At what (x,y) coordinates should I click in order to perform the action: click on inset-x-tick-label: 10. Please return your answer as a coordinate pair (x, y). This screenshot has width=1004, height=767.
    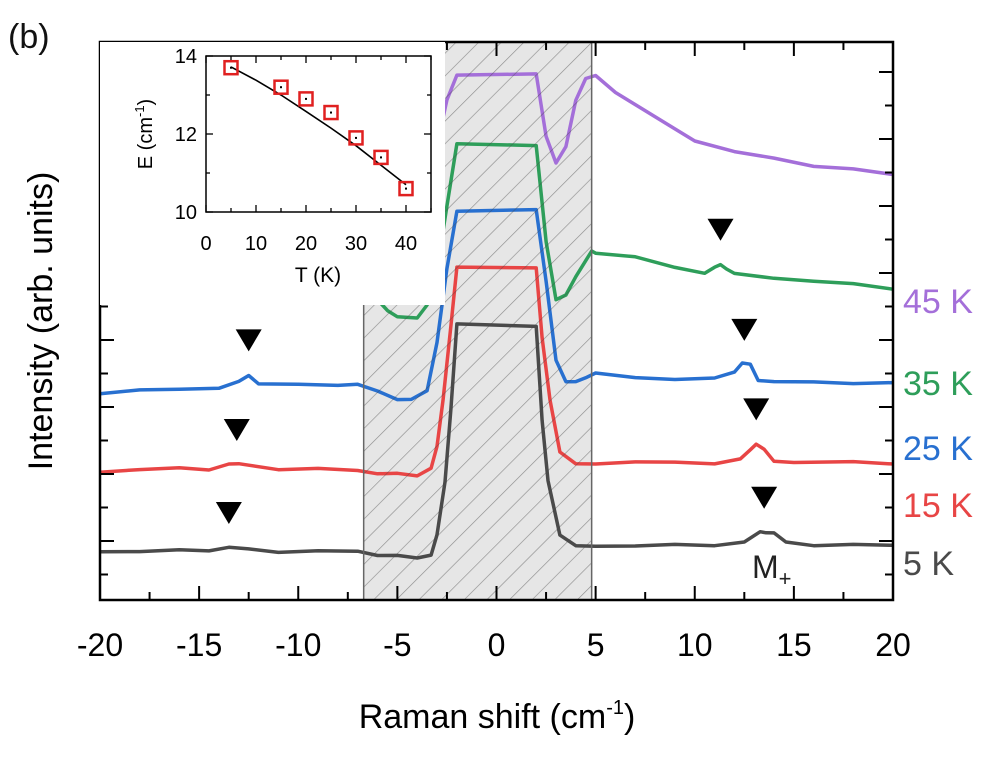
    Looking at the image, I should click on (256, 244).